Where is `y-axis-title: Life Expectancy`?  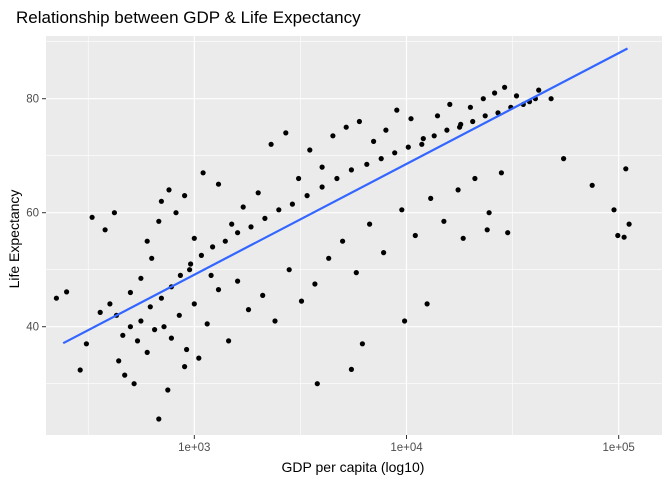
y-axis-title: Life Expectancy is located at coordinates (14, 239).